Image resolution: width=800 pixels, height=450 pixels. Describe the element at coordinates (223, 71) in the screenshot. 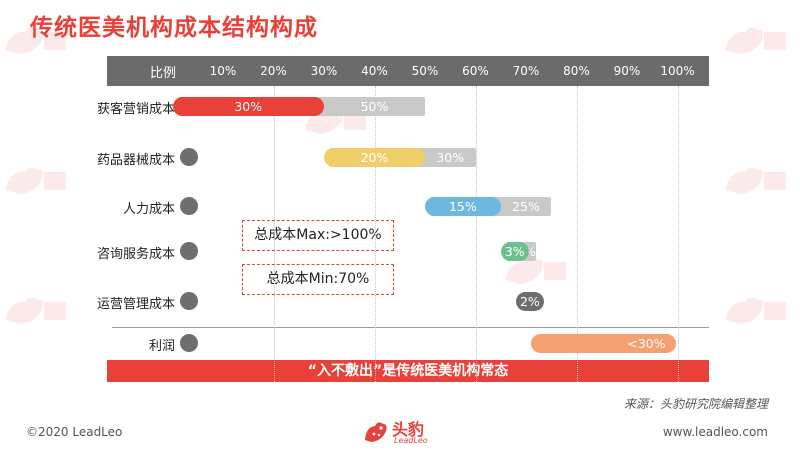

I see `x-tick-label: 10%` at that location.